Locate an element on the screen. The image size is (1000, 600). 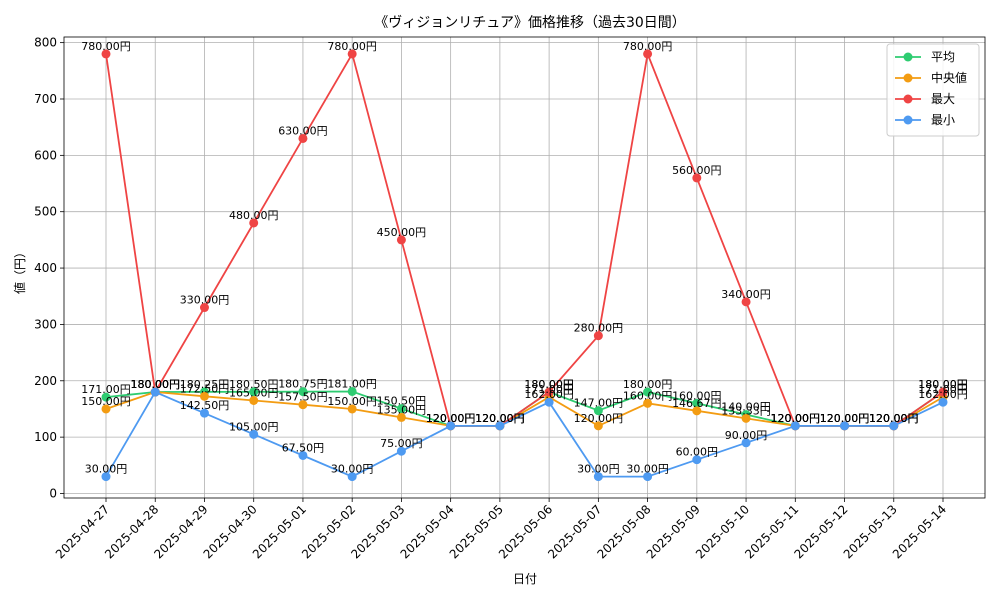
legend-label: 中央値 is located at coordinates (949, 77).